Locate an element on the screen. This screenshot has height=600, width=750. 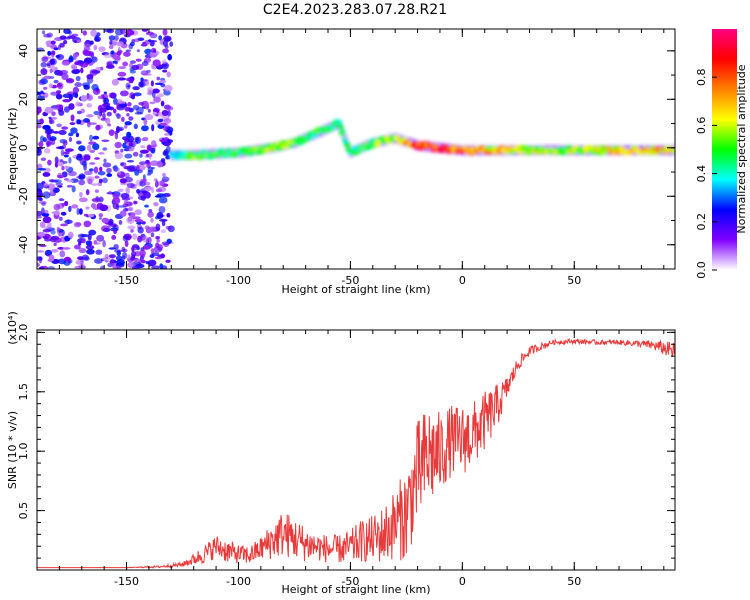
snr-y-tick-label: 1.5 is located at coordinates (23, 392).